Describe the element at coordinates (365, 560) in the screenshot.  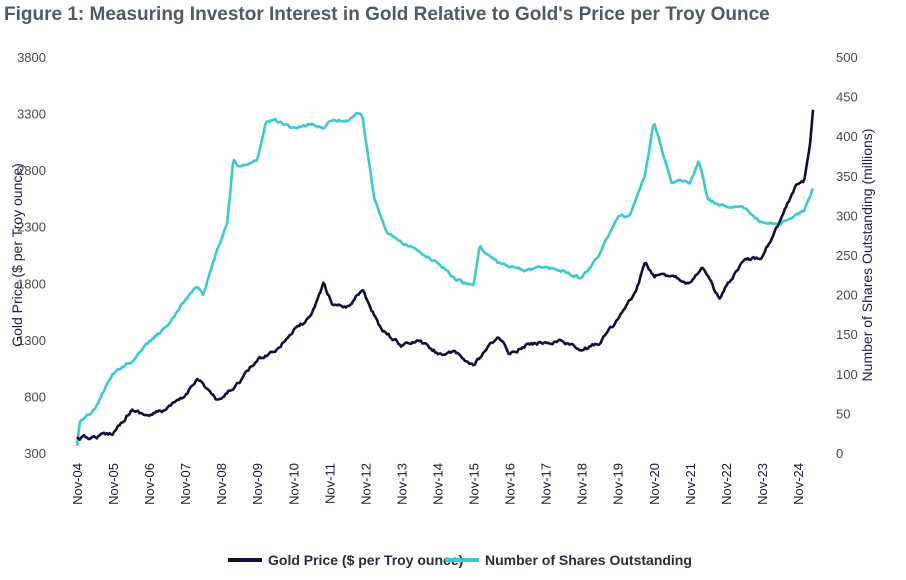
I see `legend-label-gold-price: Gold Price ($ per Troy ounce)` at that location.